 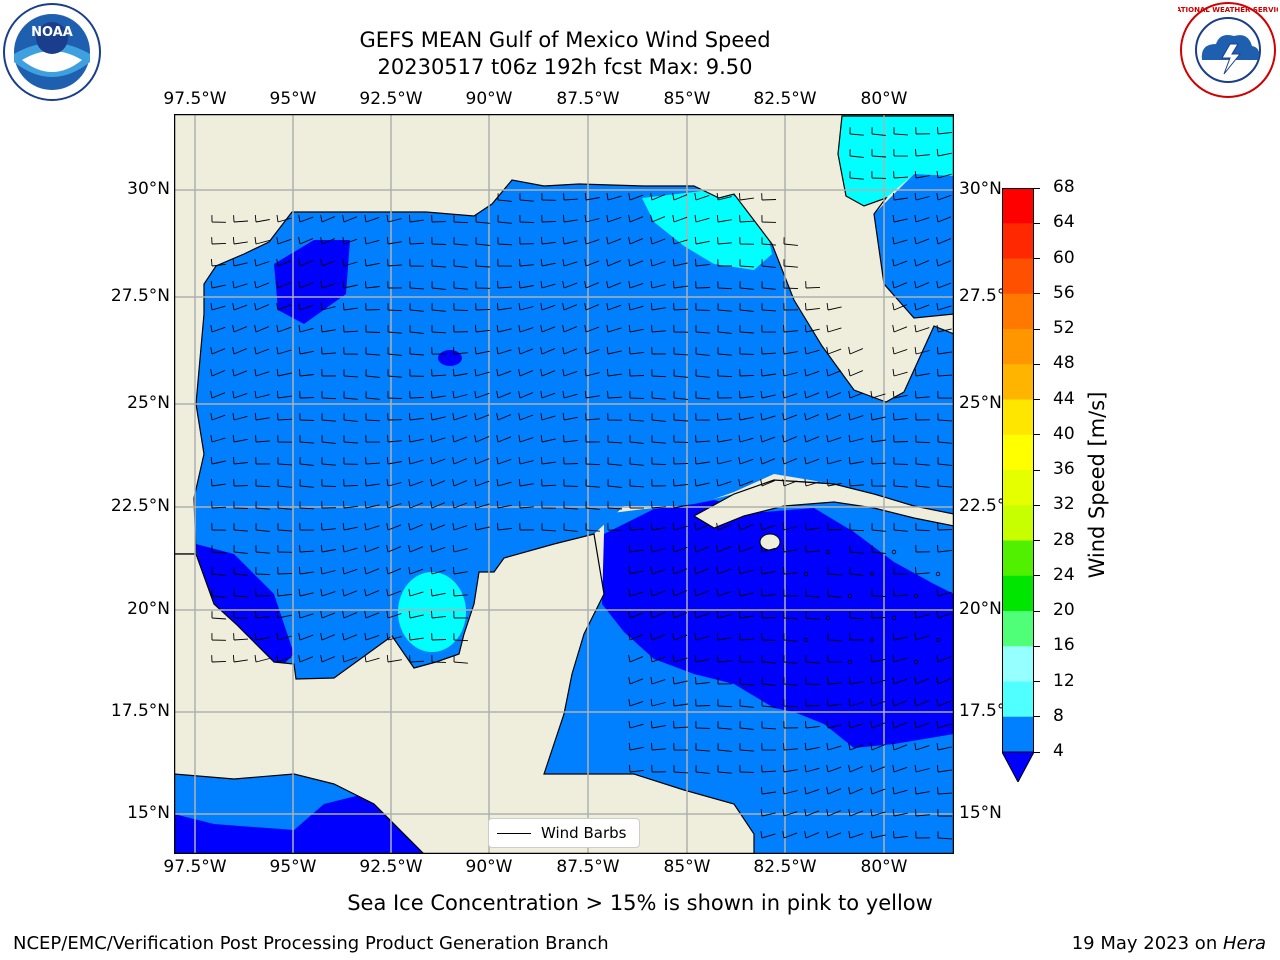 What do you see at coordinates (148, 609) in the screenshot?
I see `lat-tick-left: 20°N` at bounding box center [148, 609].